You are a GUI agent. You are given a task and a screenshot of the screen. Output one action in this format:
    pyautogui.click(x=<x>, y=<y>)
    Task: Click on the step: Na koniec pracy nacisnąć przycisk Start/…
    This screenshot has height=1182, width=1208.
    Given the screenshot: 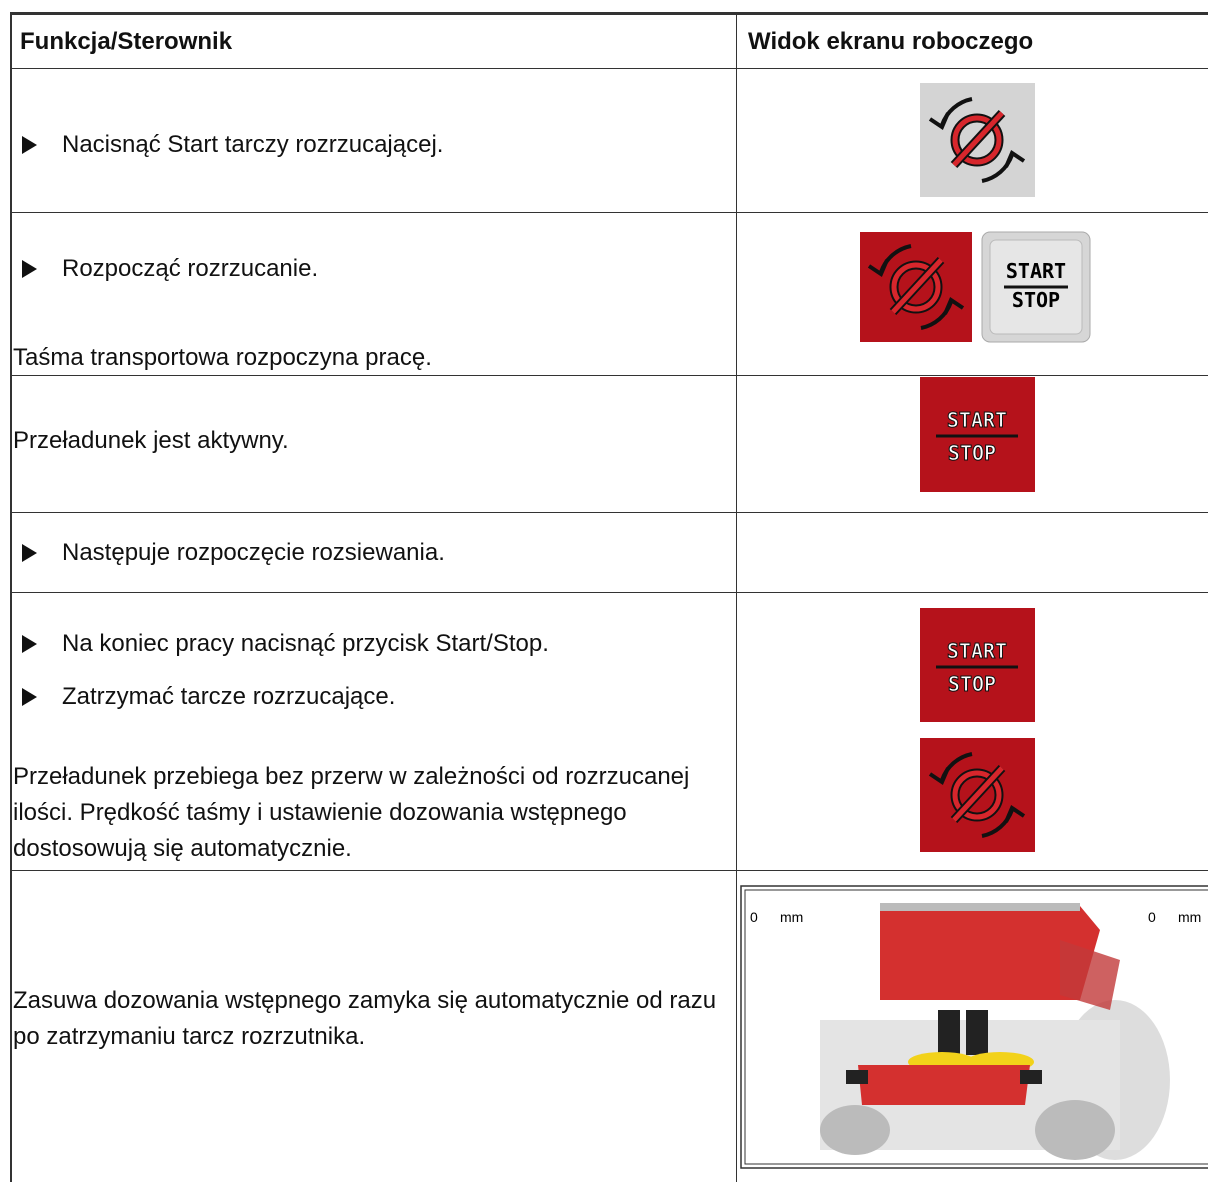 What is the action you would take?
    pyautogui.click(x=305, y=643)
    